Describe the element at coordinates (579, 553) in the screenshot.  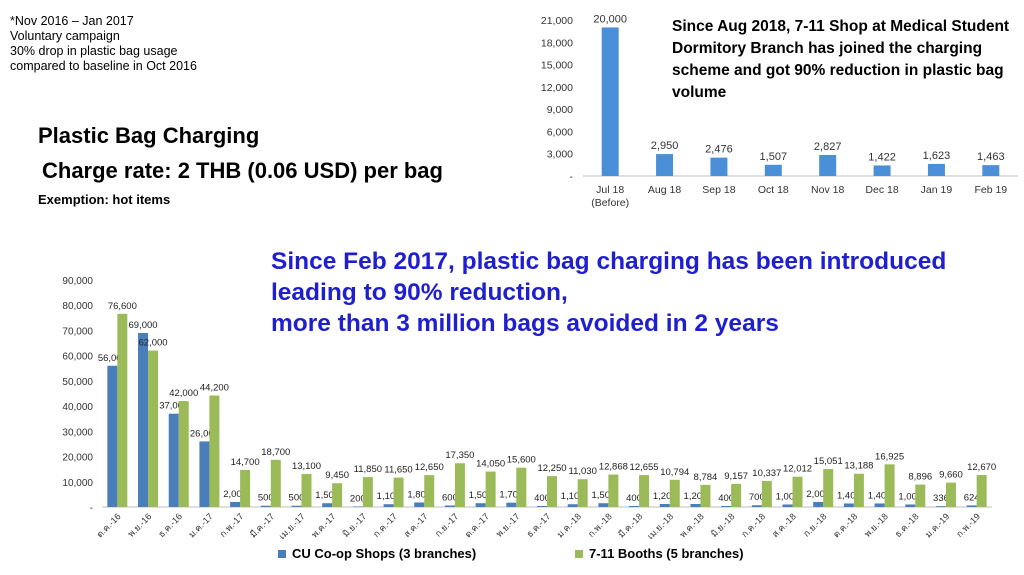
I see `legend-swatch-seven` at that location.